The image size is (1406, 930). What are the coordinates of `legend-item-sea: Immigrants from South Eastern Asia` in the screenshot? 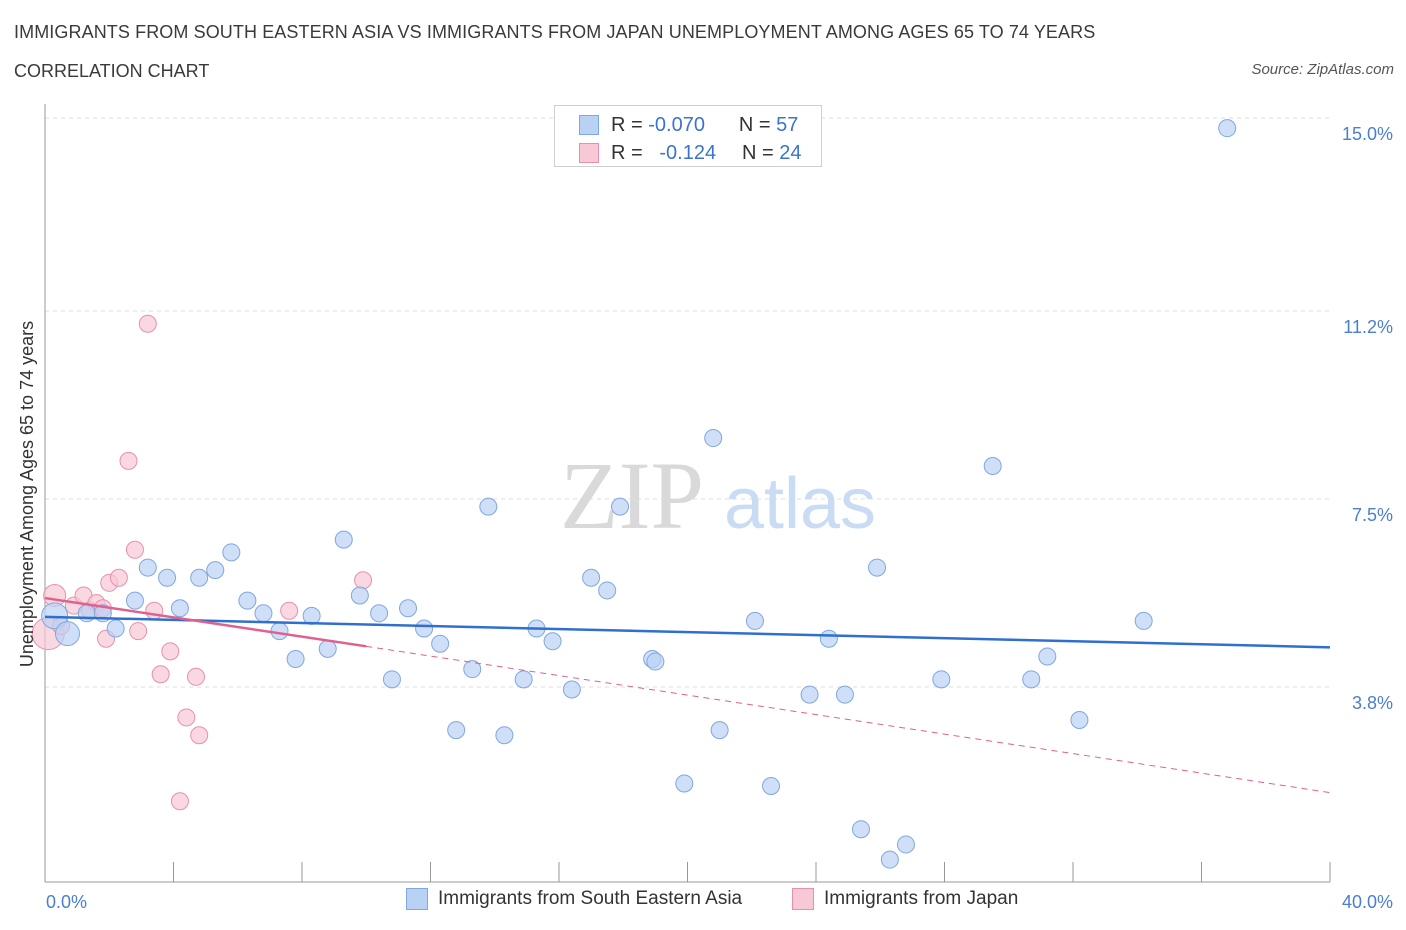 It's located at (574, 899).